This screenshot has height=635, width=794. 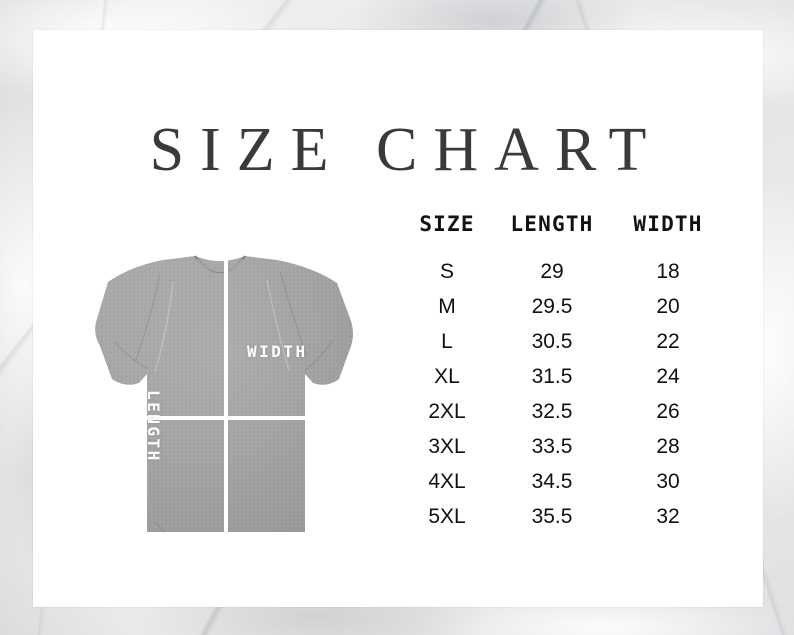 I want to click on cell-width: 22, so click(x=668, y=341).